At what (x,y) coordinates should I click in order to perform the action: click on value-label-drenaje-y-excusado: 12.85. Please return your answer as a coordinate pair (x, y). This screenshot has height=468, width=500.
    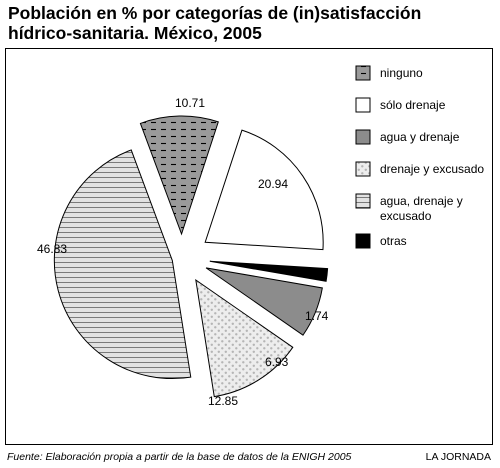
    Looking at the image, I should click on (223, 401).